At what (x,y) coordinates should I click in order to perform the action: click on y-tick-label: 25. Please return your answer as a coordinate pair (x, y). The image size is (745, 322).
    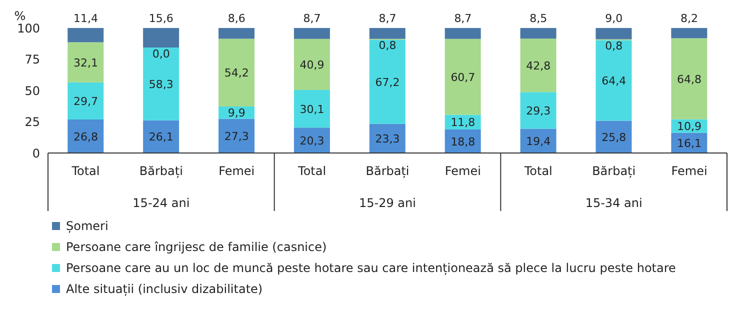
    Looking at the image, I should click on (32, 122).